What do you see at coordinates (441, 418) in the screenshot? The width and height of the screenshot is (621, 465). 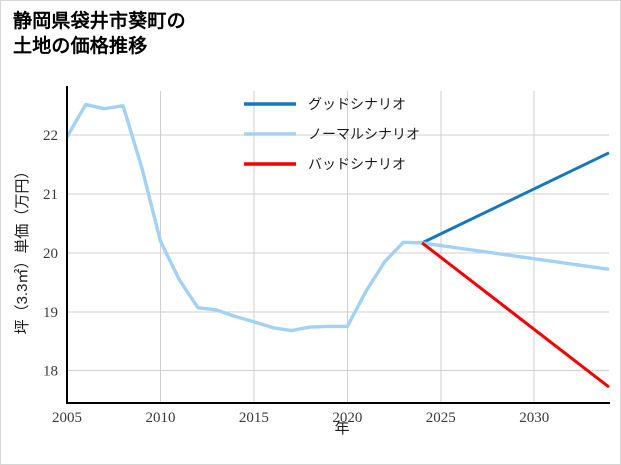 I see `x-tick-label: 2025` at bounding box center [441, 418].